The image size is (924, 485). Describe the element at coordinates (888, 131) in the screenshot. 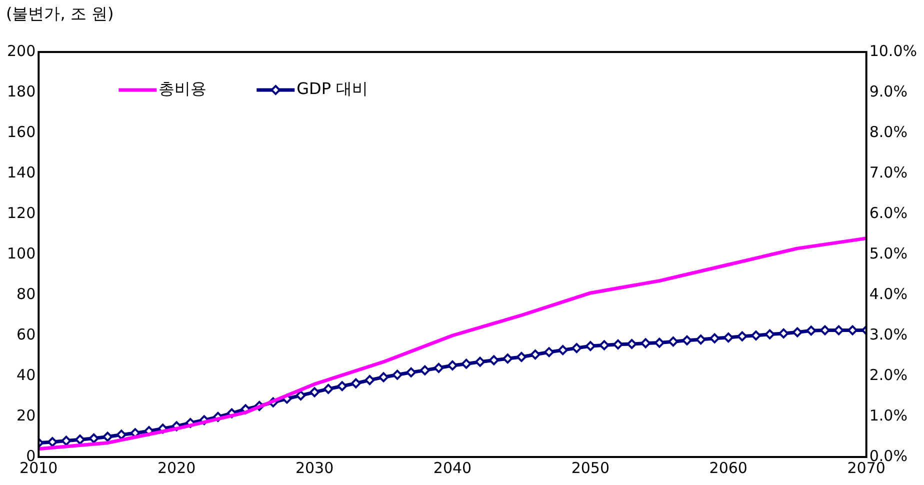

I see `y2-tick-label: 8.0%` at that location.